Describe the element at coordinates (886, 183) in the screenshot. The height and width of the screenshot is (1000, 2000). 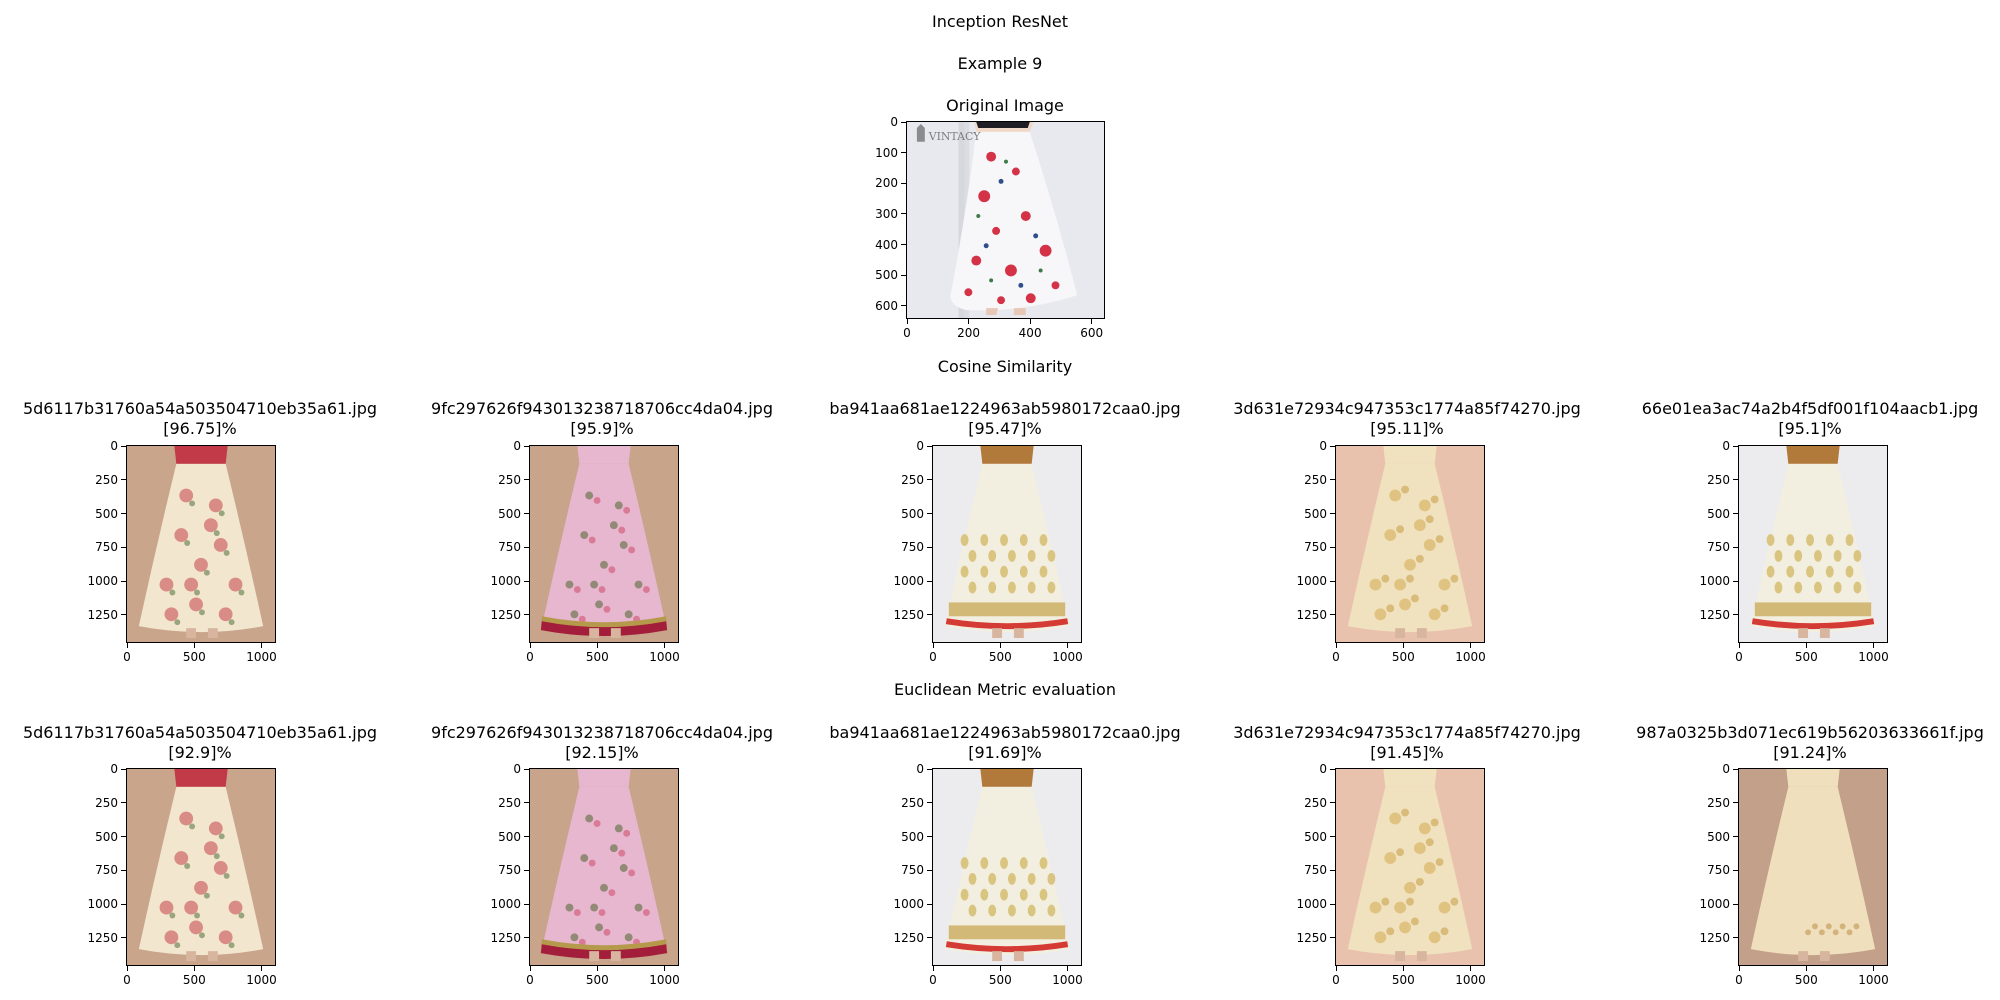
I see `original-y-tick-label: 200` at that location.